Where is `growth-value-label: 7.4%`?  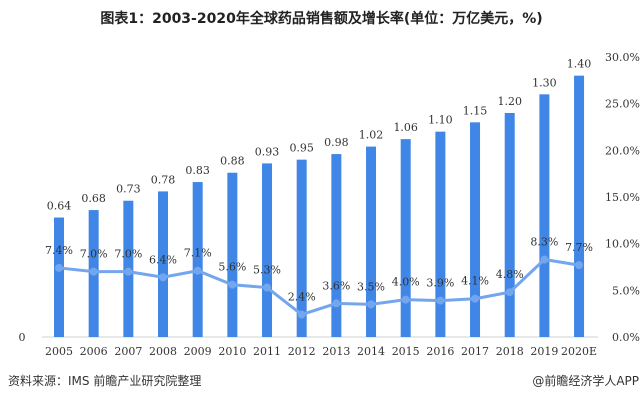
growth-value-label: 7.4% is located at coordinates (59, 250).